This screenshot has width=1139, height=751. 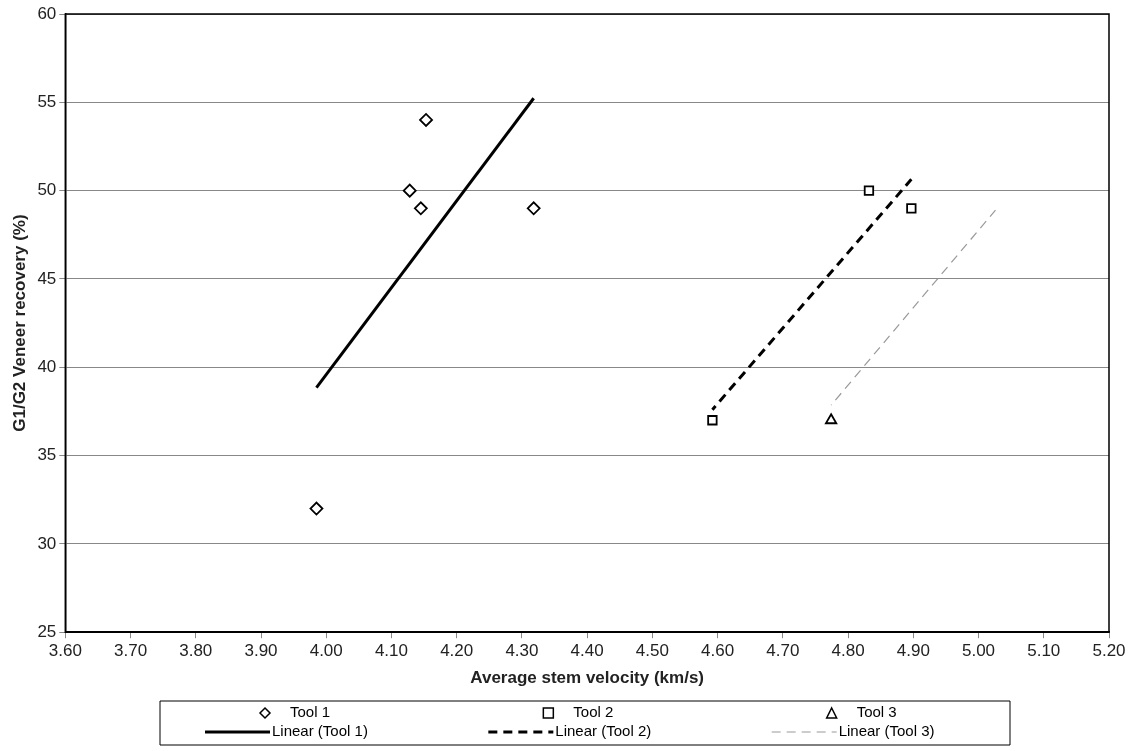 I want to click on legend-label: Tool 3, so click(x=876, y=712).